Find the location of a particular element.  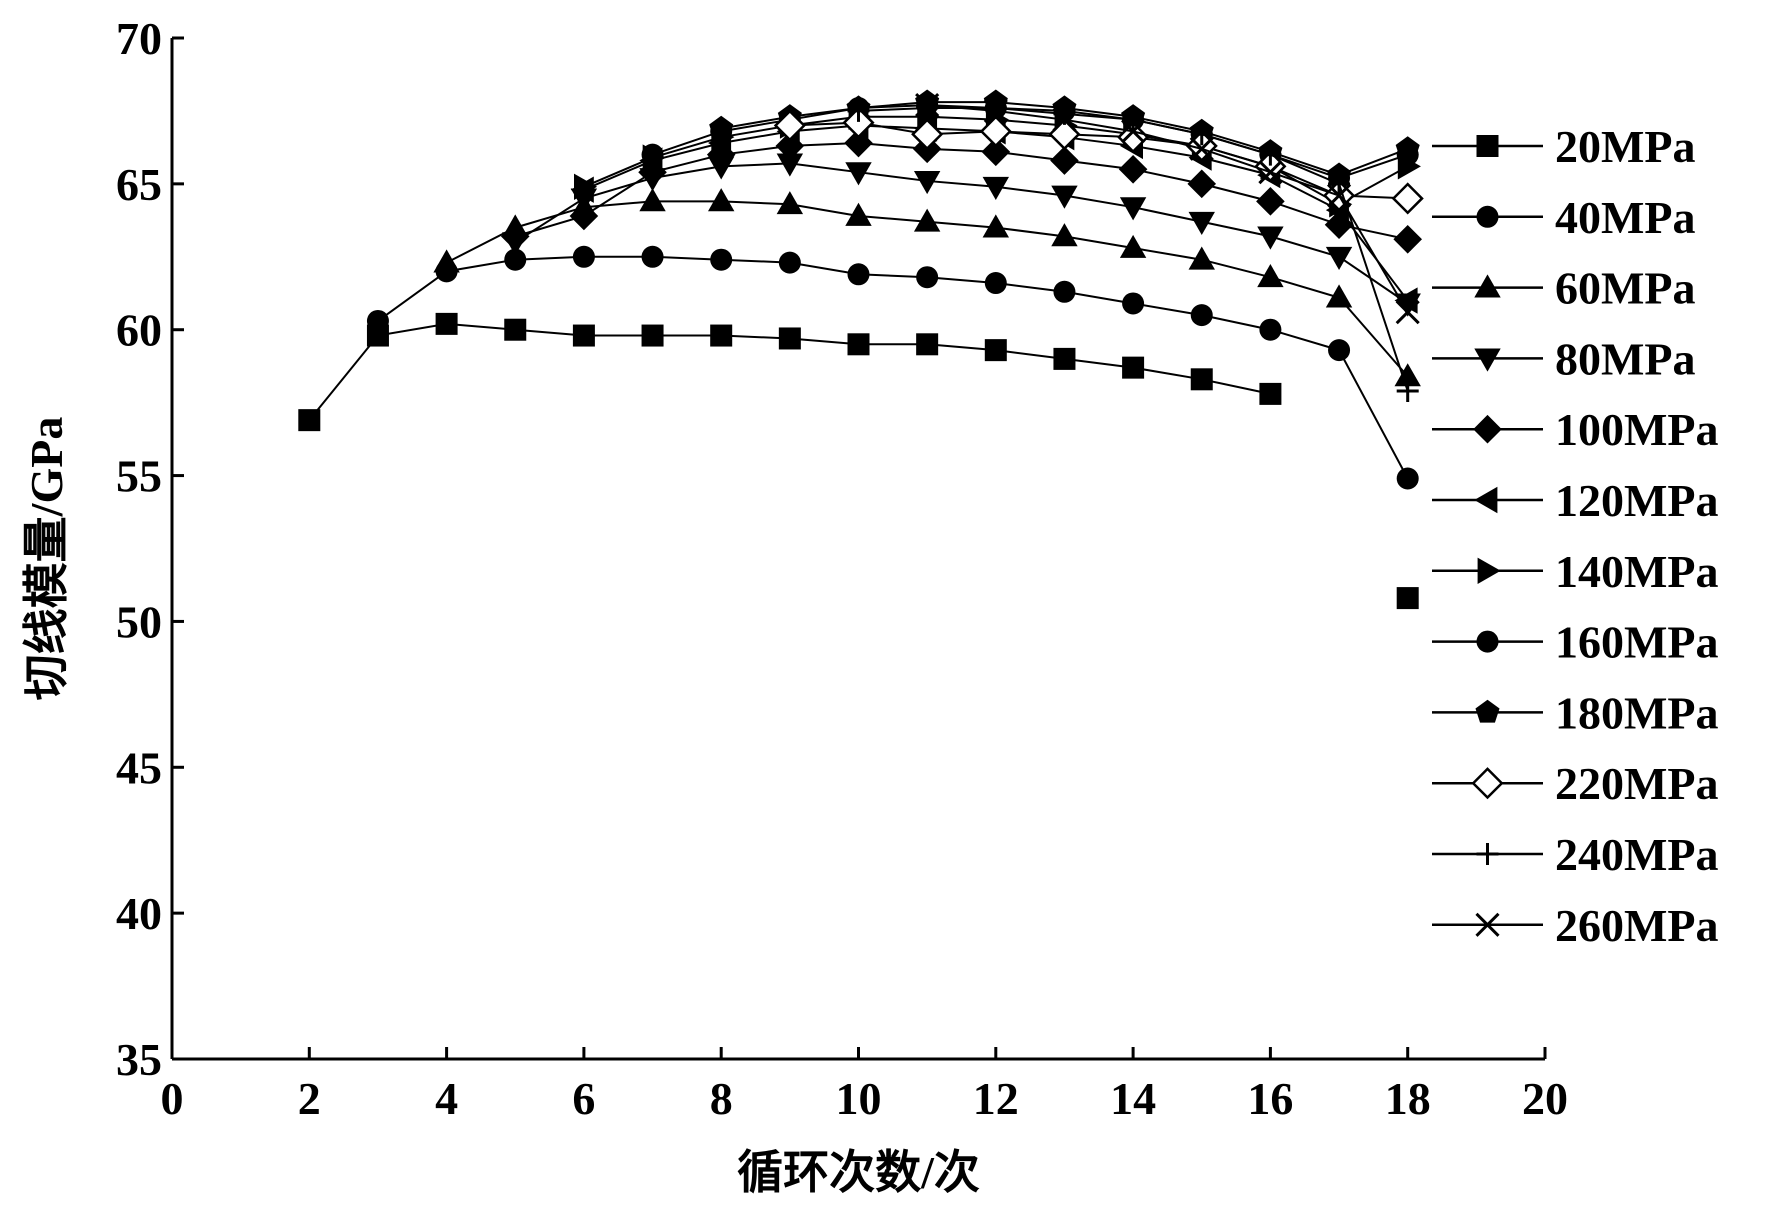

legend-item: 240MPa is located at coordinates (1575, 854).